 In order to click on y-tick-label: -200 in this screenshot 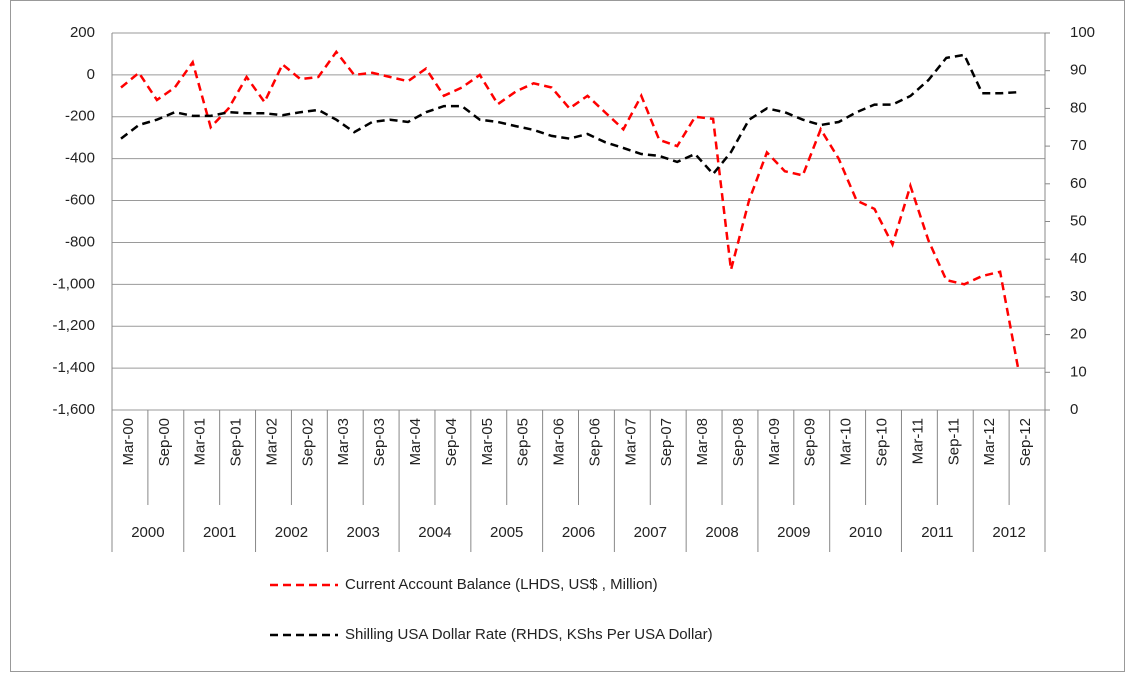, I will do `click(80, 116)`.